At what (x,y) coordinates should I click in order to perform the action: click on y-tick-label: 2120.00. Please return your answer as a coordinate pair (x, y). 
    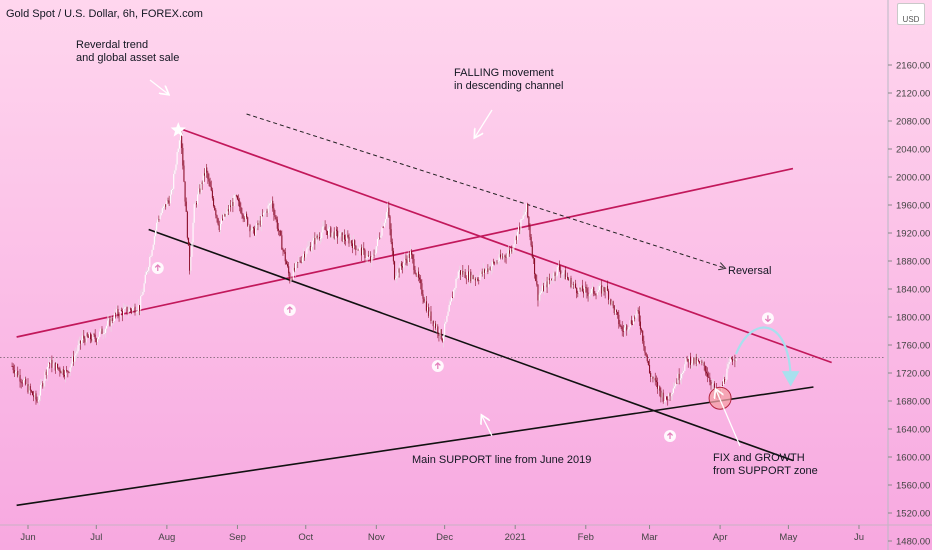
    Looking at the image, I should click on (913, 94).